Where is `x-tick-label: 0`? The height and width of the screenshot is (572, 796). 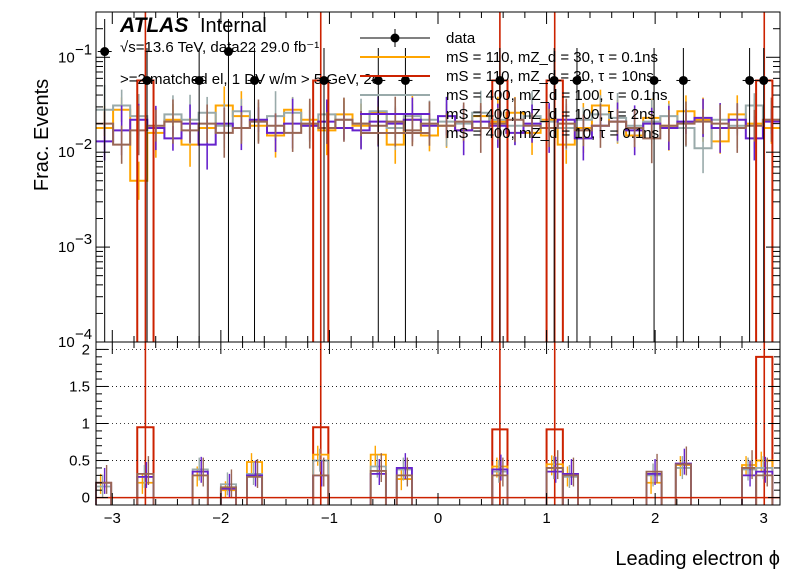
x-tick-label: 0 is located at coordinates (438, 518).